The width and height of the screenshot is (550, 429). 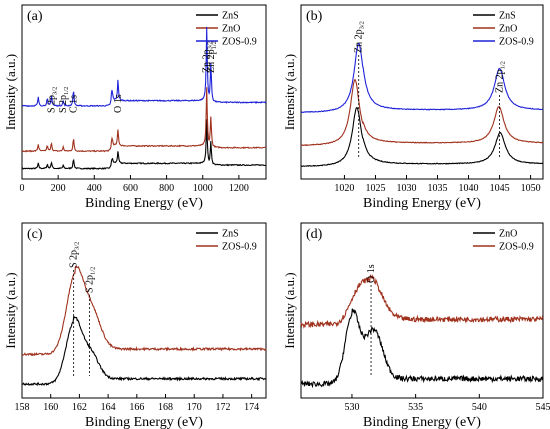 What do you see at coordinates (406, 188) in the screenshot?
I see `x-tick-label: 1030` at bounding box center [406, 188].